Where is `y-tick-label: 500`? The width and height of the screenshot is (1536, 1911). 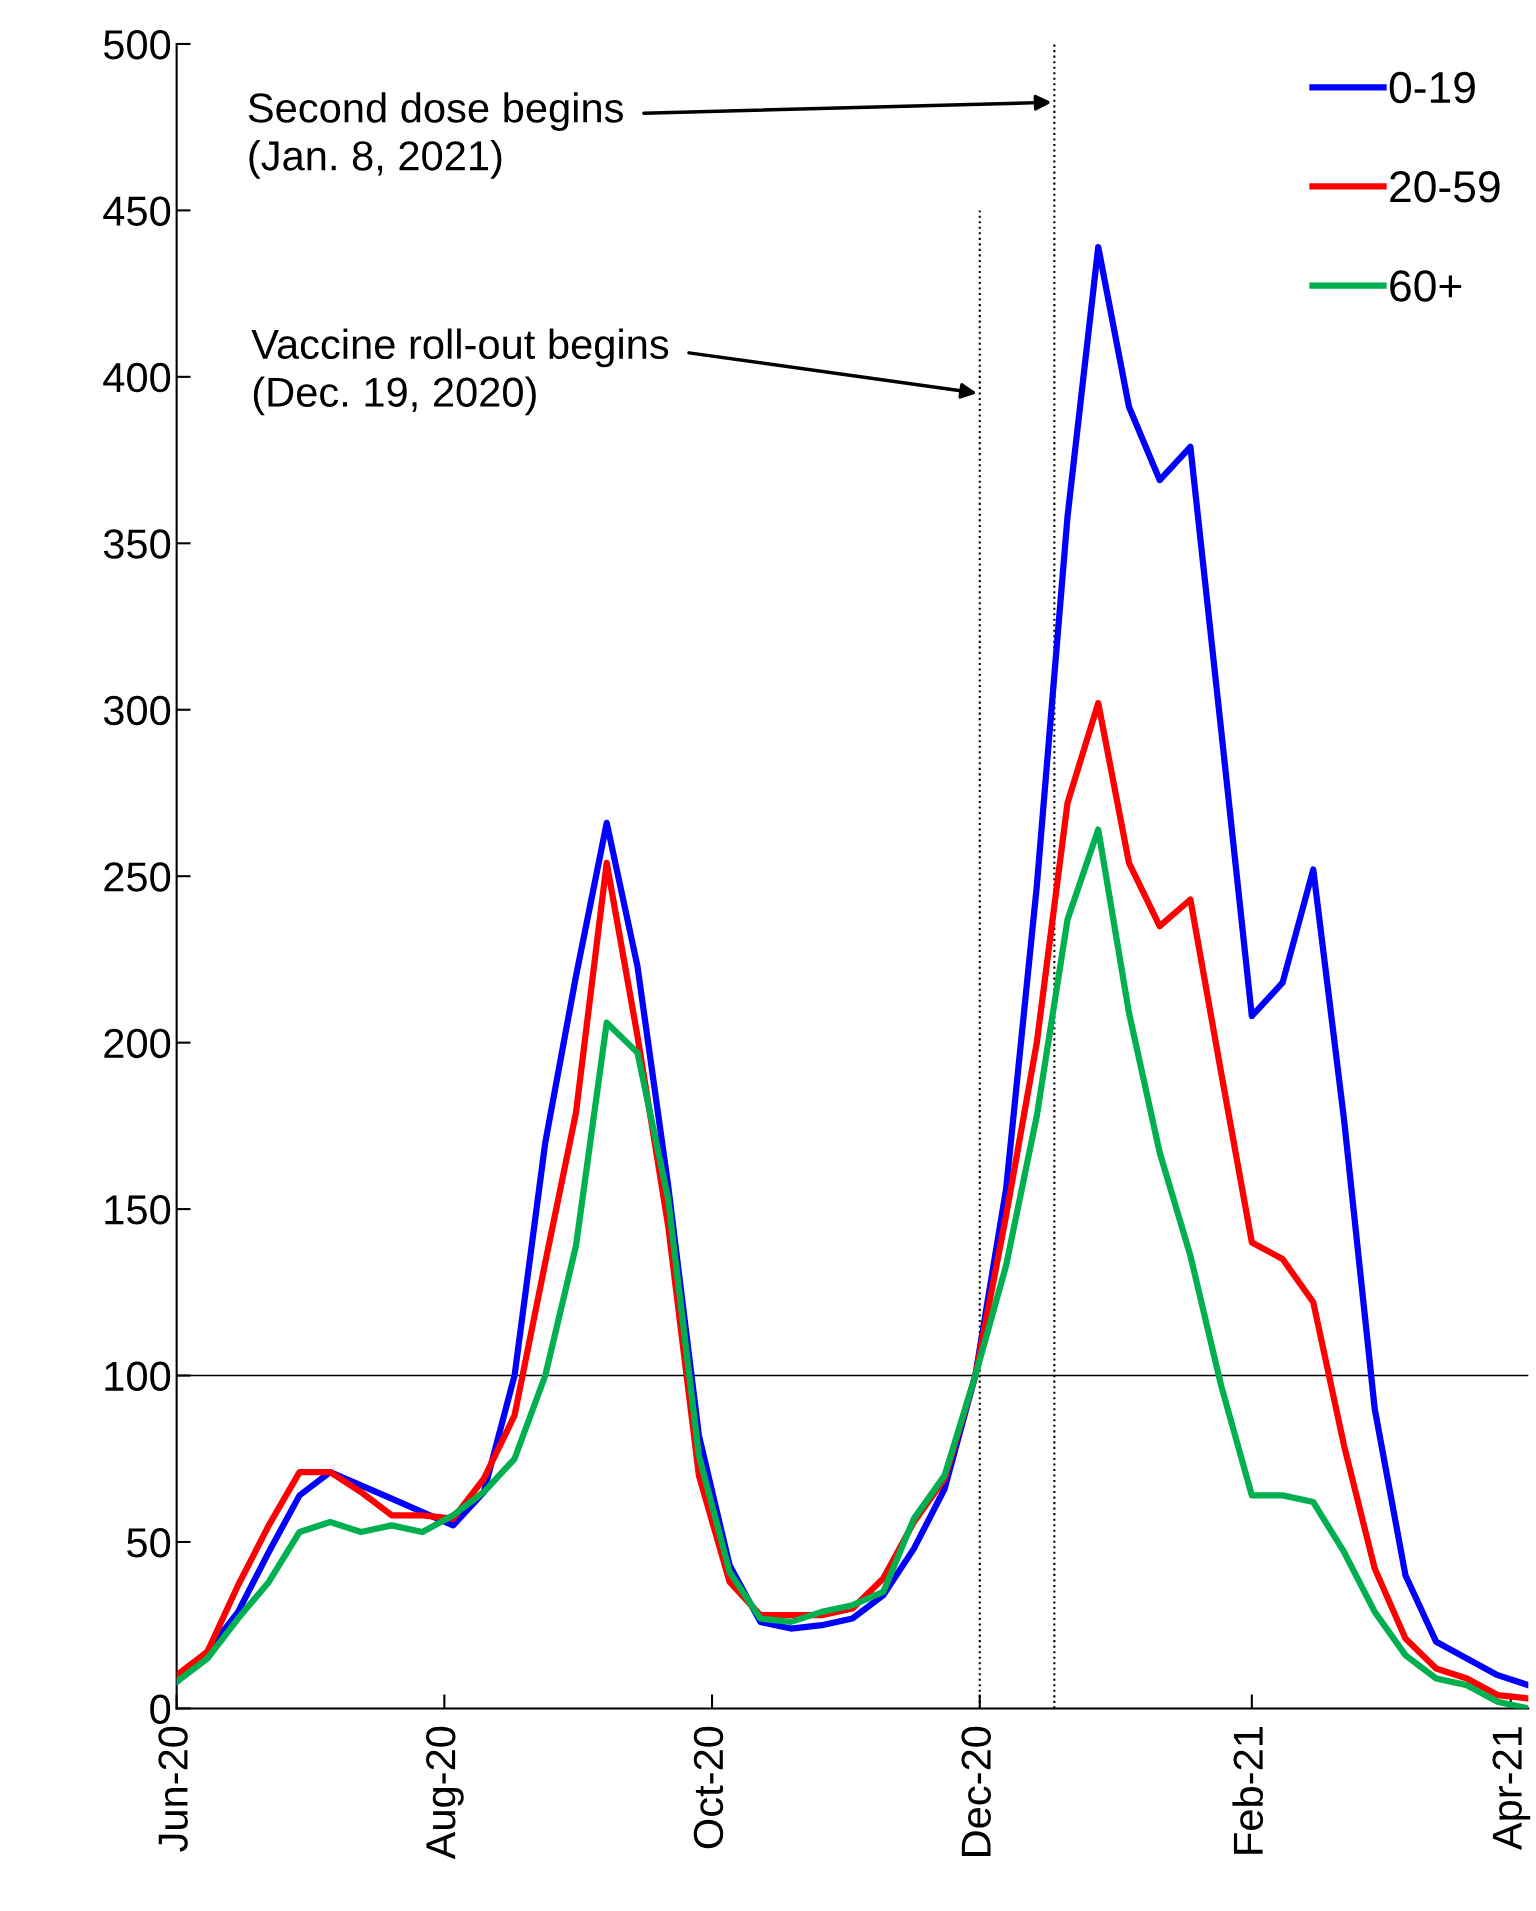
y-tick-label: 500 is located at coordinates (137, 44).